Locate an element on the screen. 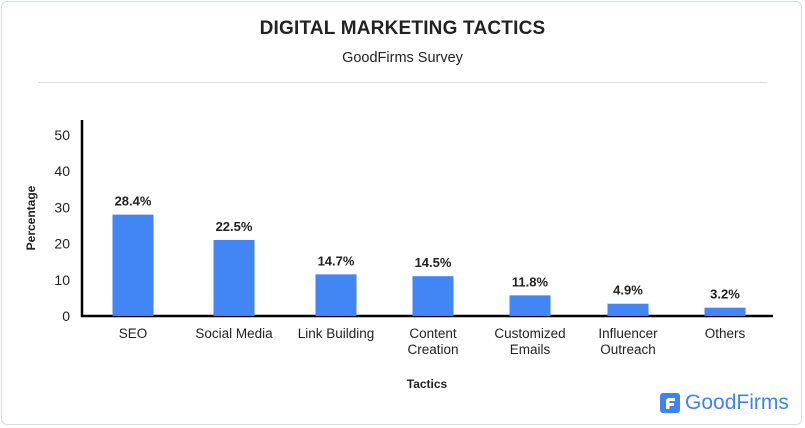 The height and width of the screenshot is (428, 805). data-label: 14.7% is located at coordinates (336, 260).